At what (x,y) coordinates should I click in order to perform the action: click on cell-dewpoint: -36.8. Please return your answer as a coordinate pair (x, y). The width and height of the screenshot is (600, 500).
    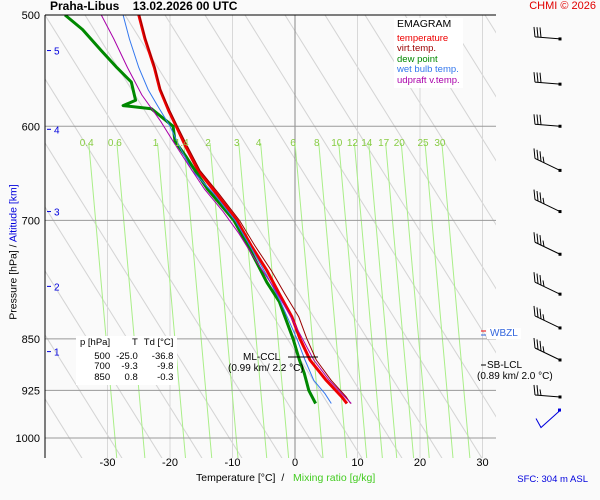
    Looking at the image, I should click on (162, 356).